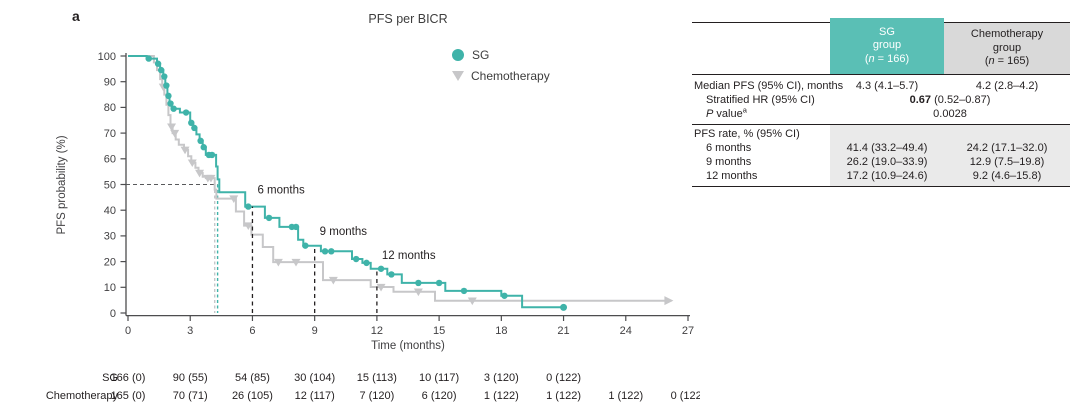 This screenshot has width=1080, height=410. I want to click on header-empty-cell, so click(761, 46).